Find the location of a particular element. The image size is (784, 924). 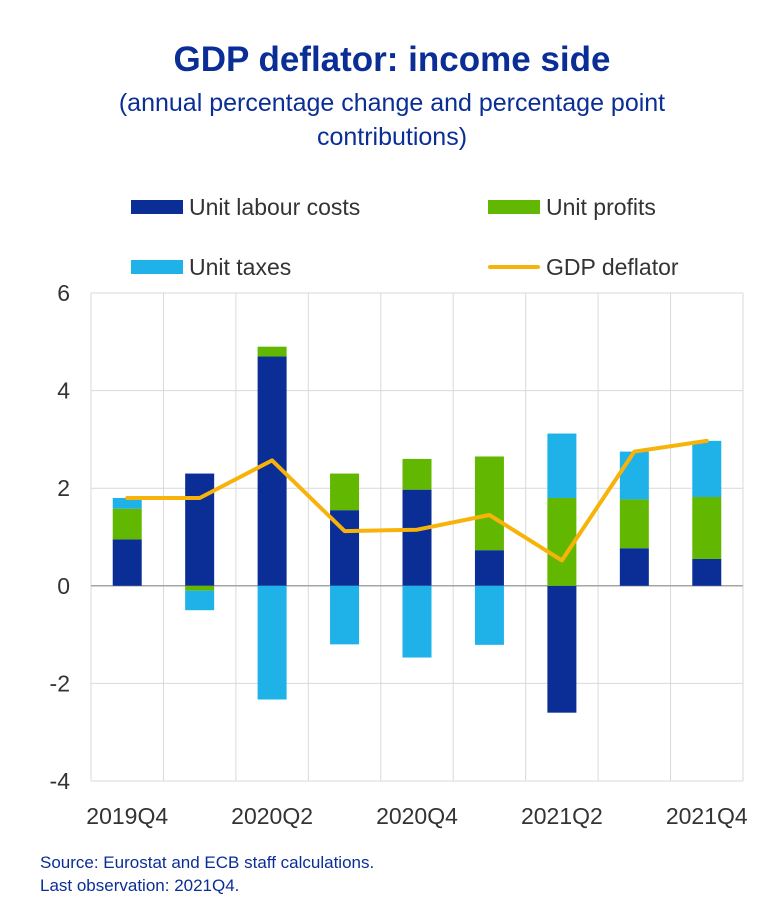

legend-label-unit-taxes: Unit taxes is located at coordinates (240, 266).